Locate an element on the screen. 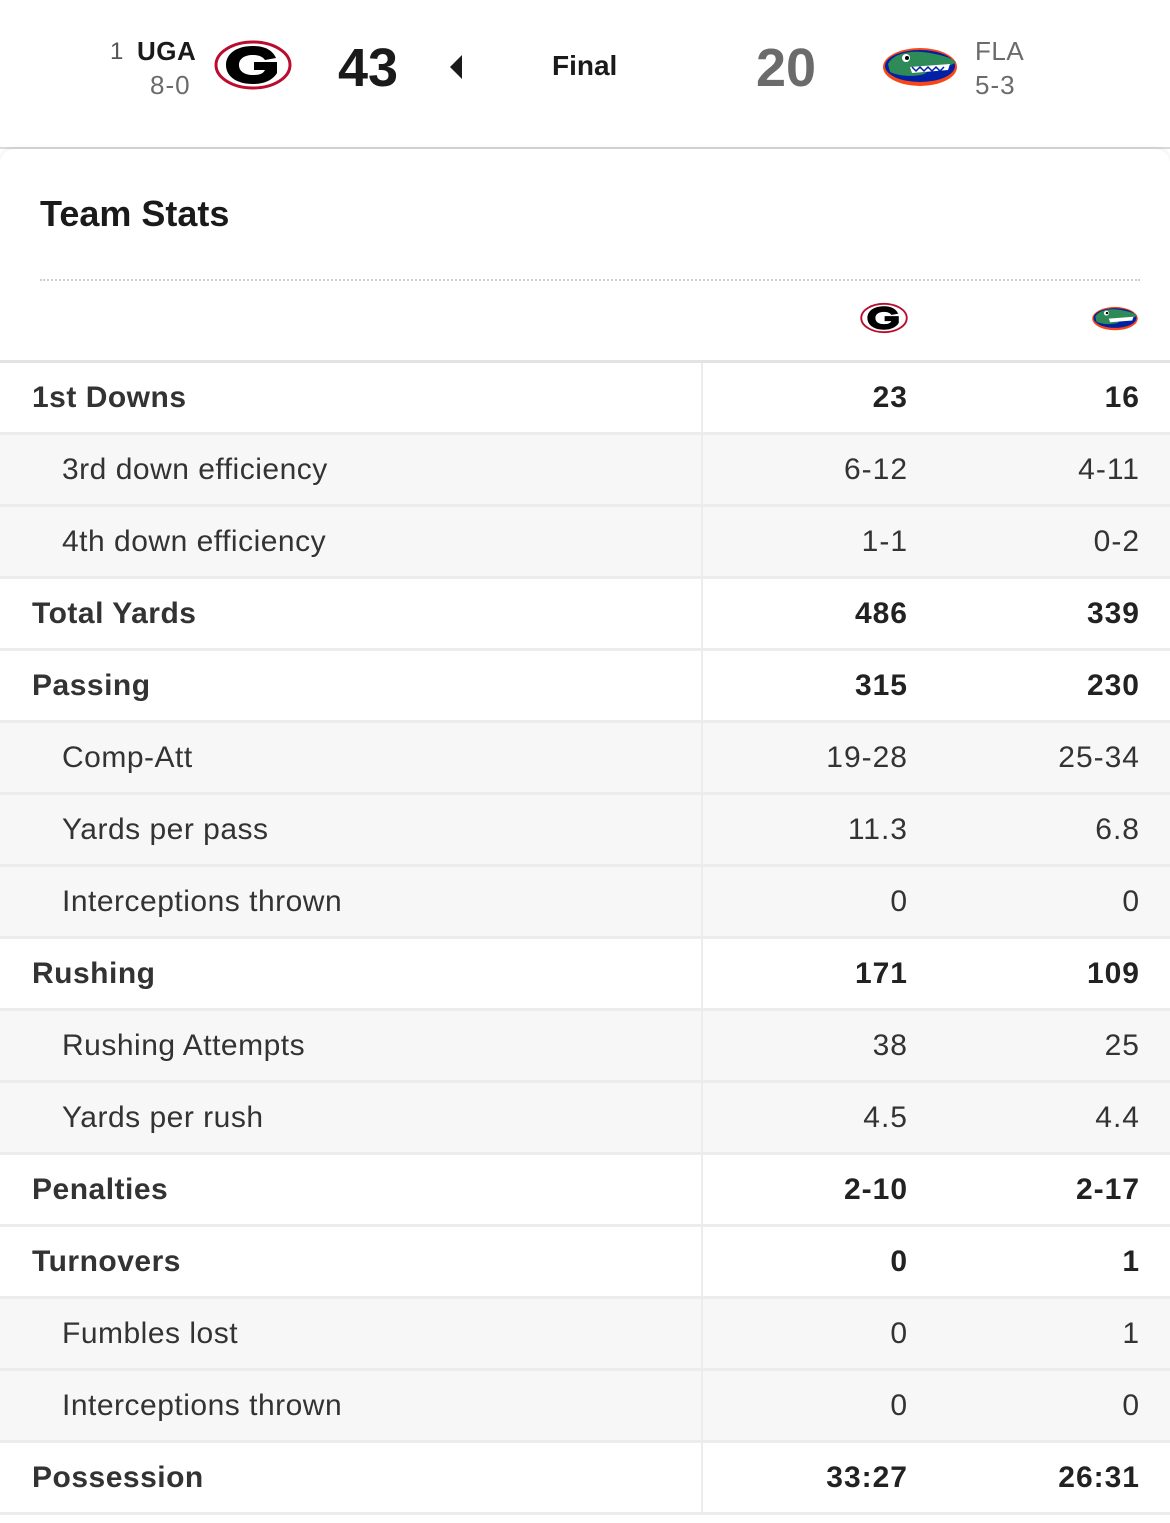  home-stat-value: 6-12 is located at coordinates (875, 469).